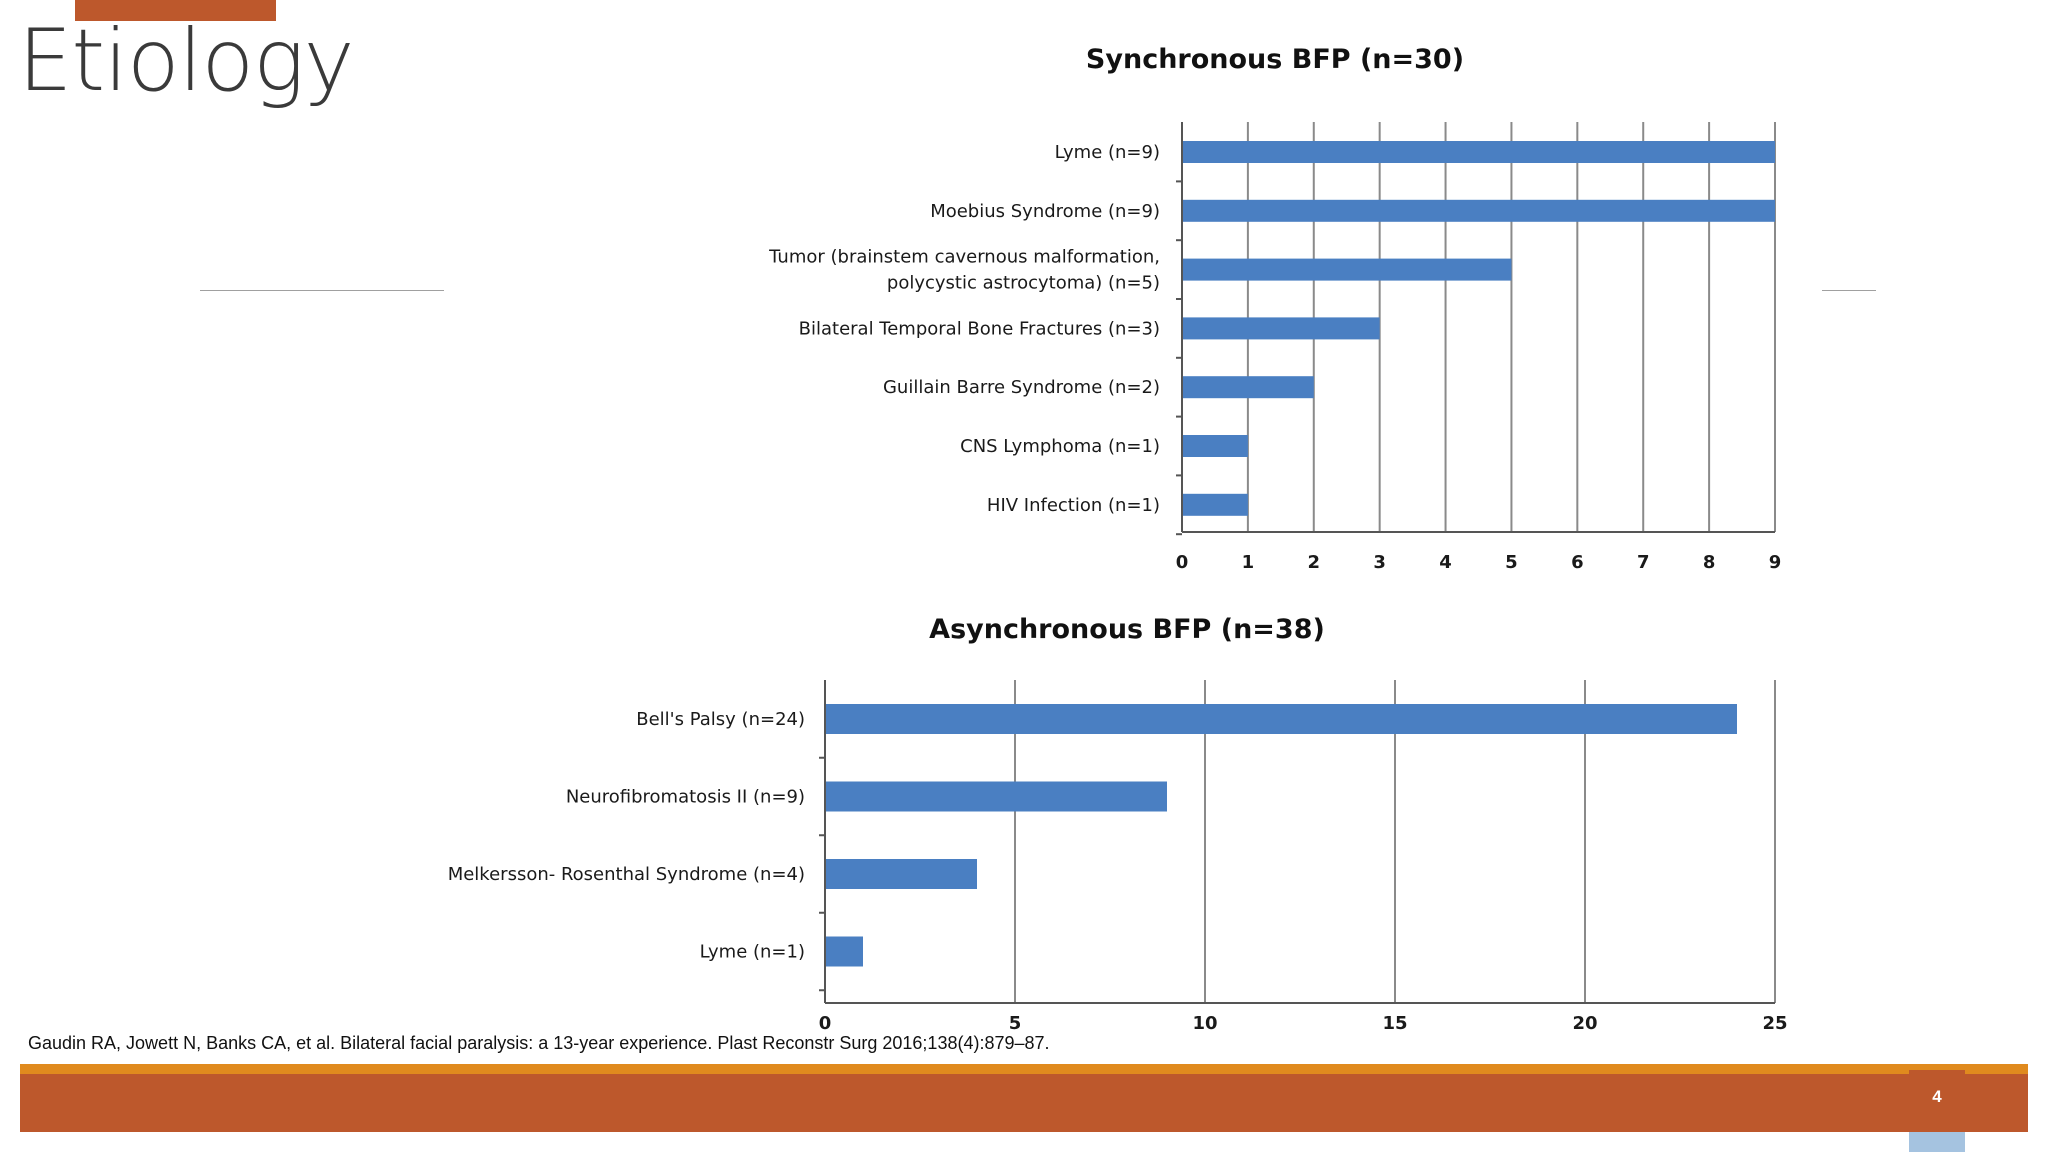 Image resolution: width=2048 pixels, height=1152 pixels. Describe the element at coordinates (964, 257) in the screenshot. I see `category-label: Tumor (brainstem cavernous malformation,` at that location.